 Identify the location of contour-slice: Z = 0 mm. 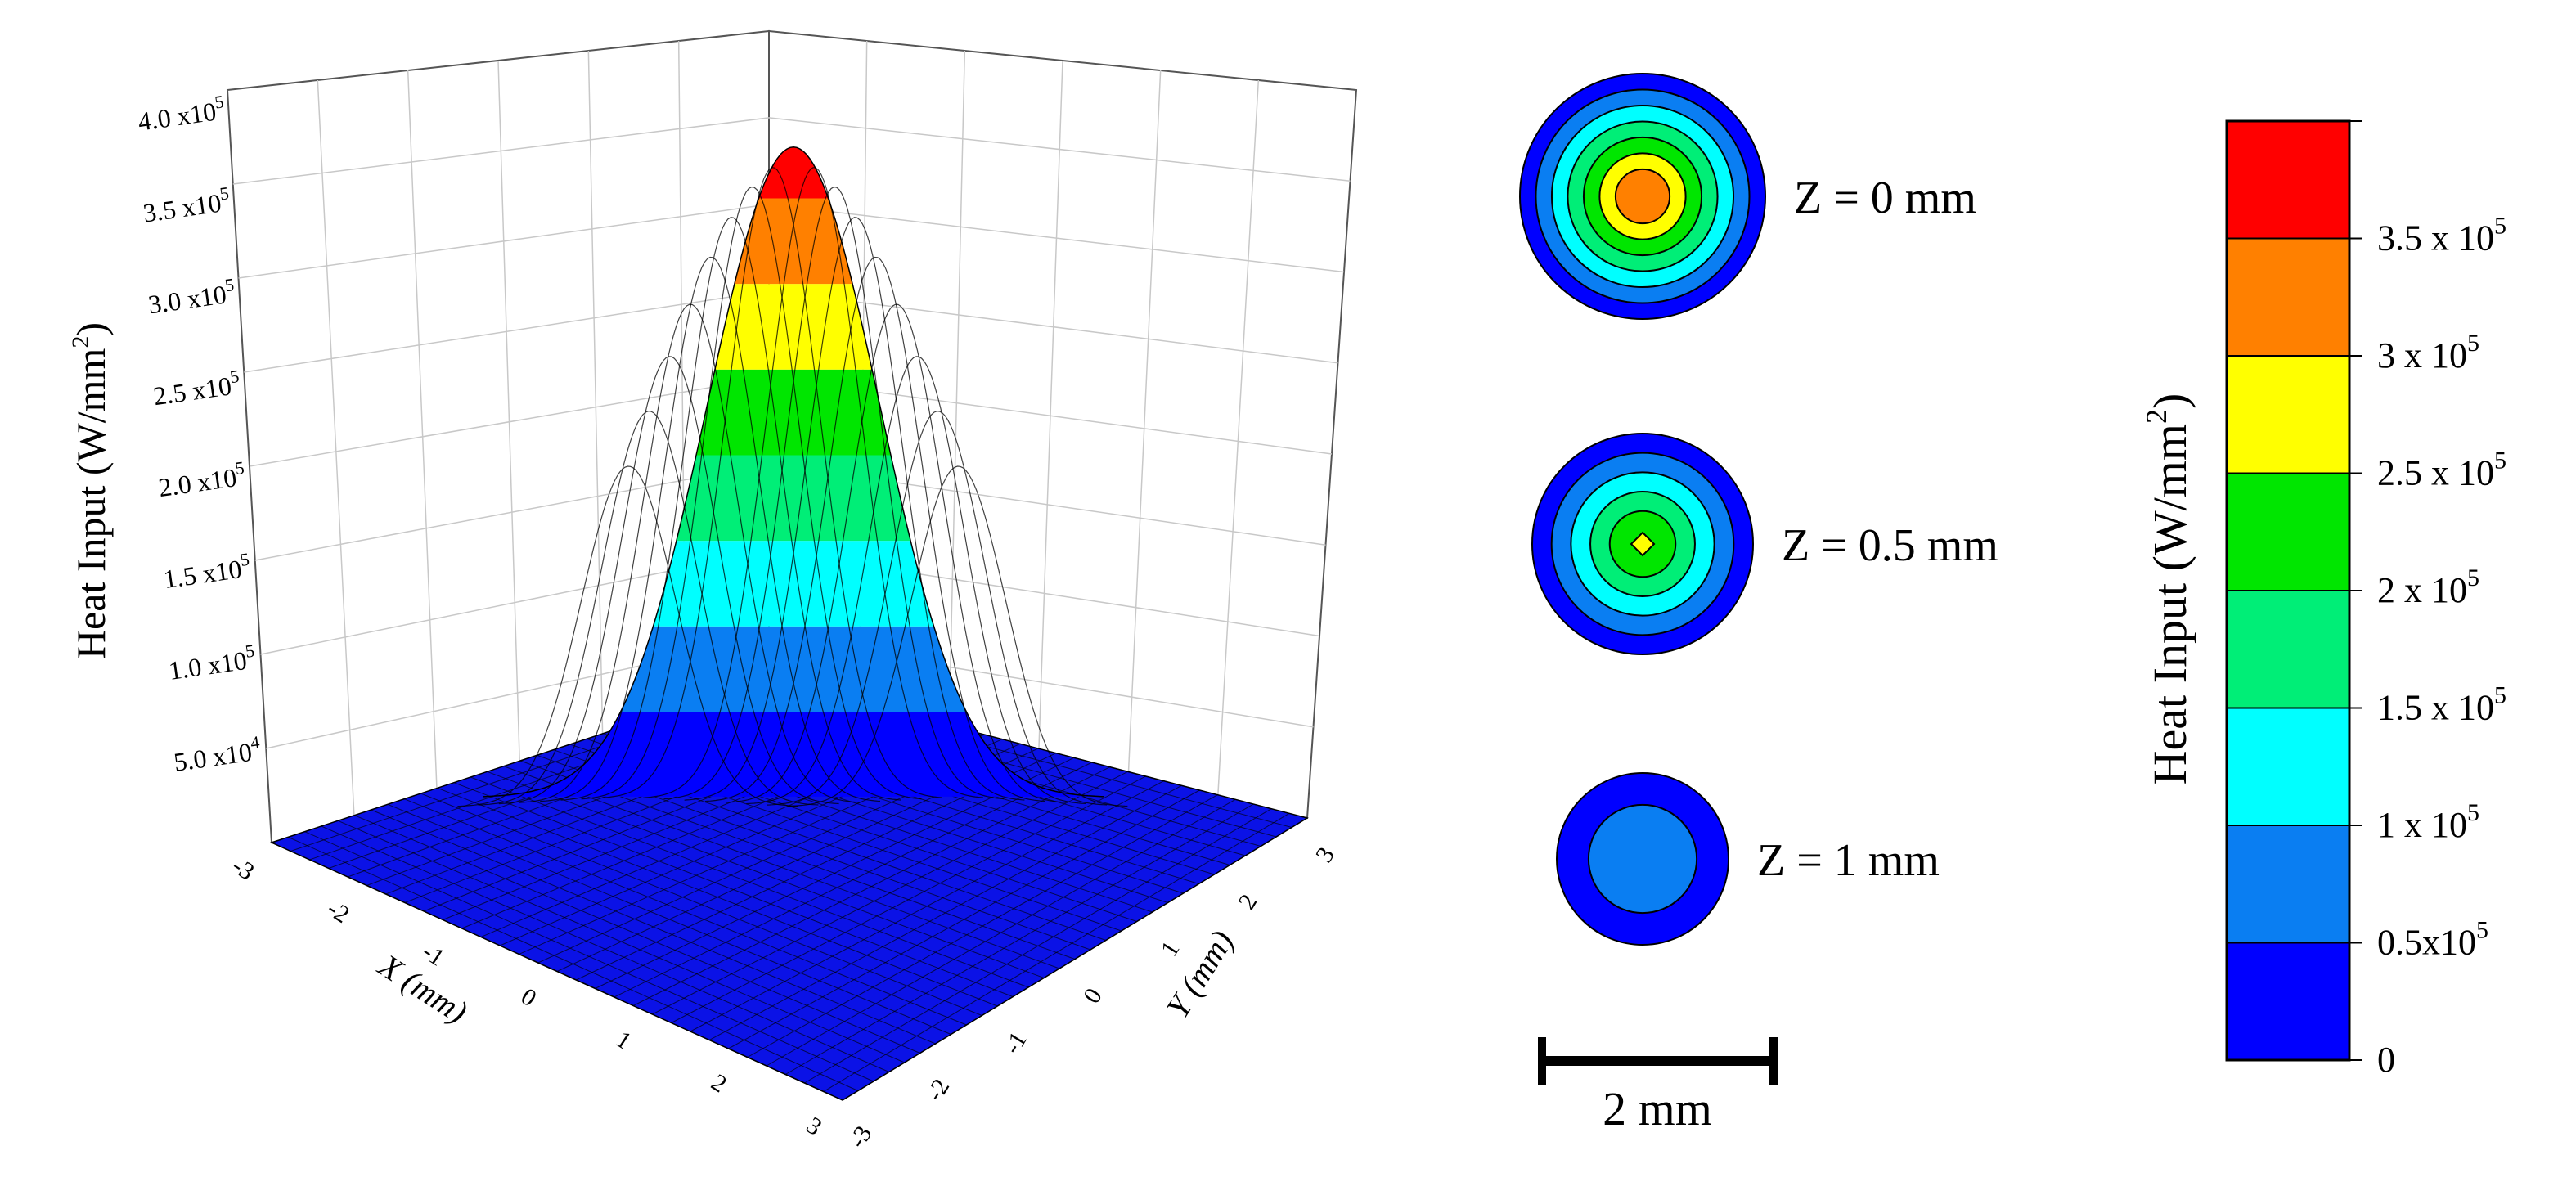
(1747, 196).